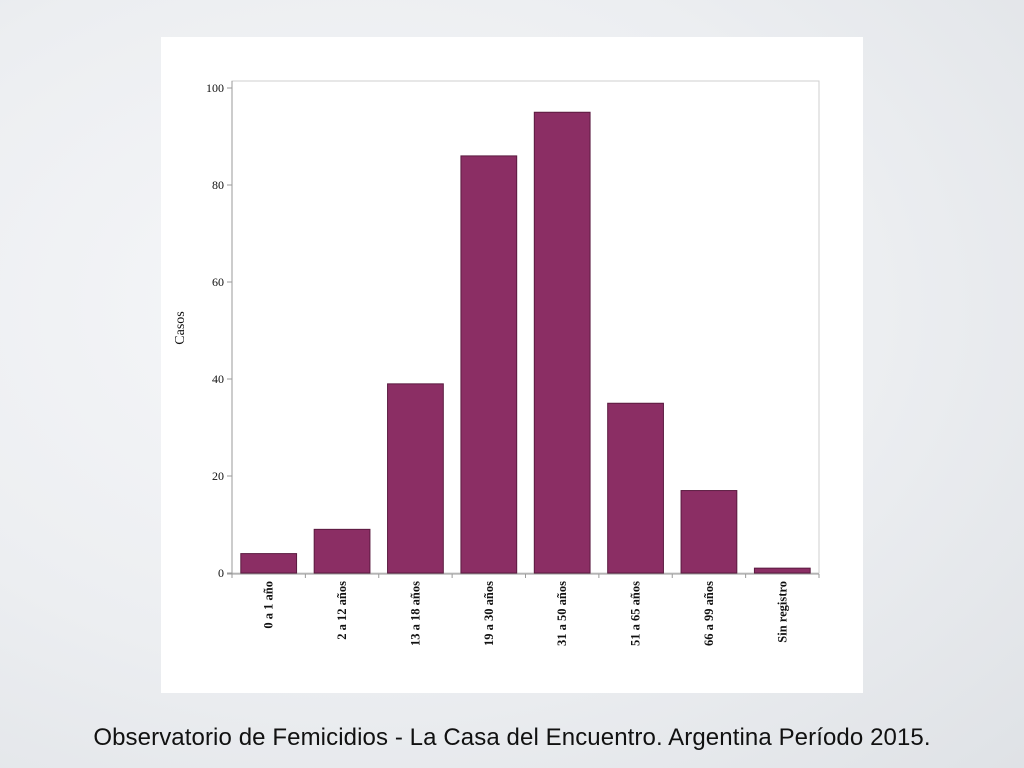 The width and height of the screenshot is (1024, 768). Describe the element at coordinates (709, 613) in the screenshot. I see `x-category-label: 66 a 99 años` at that location.